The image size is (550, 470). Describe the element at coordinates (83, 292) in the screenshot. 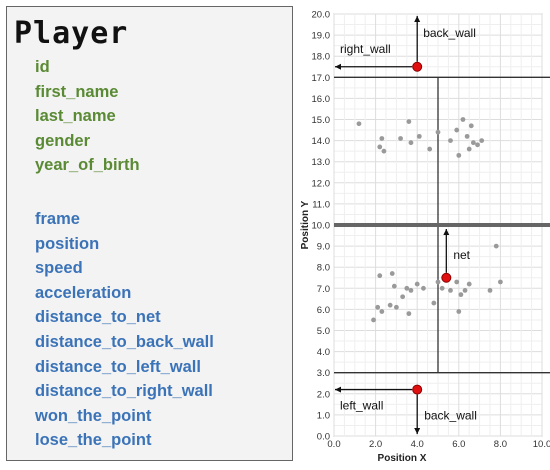

I see `attribute-acceleration: acceleration` at that location.